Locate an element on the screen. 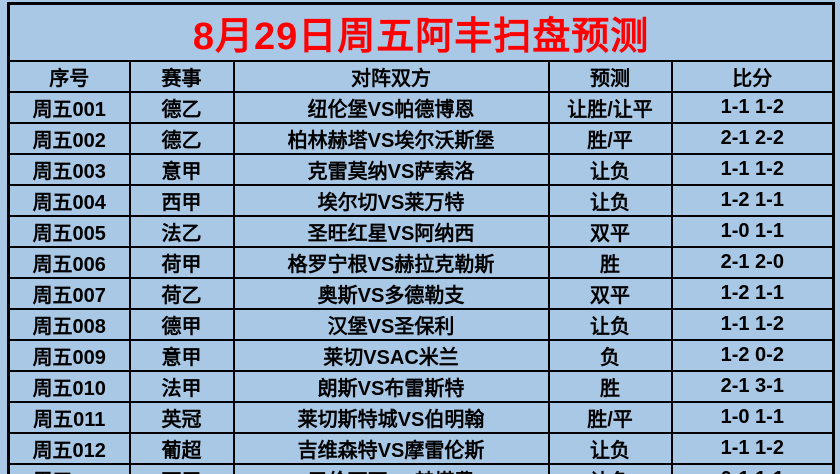 The height and width of the screenshot is (474, 840). cell-prediction: 负 is located at coordinates (610, 355).